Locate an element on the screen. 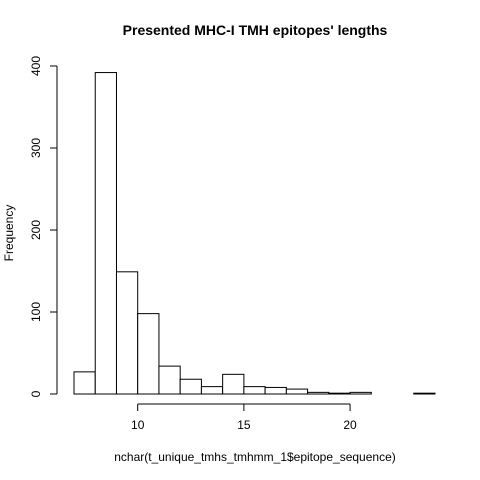 This screenshot has width=480, height=480. y-axis: 0 100 200 300 400 is located at coordinates (43, 227).